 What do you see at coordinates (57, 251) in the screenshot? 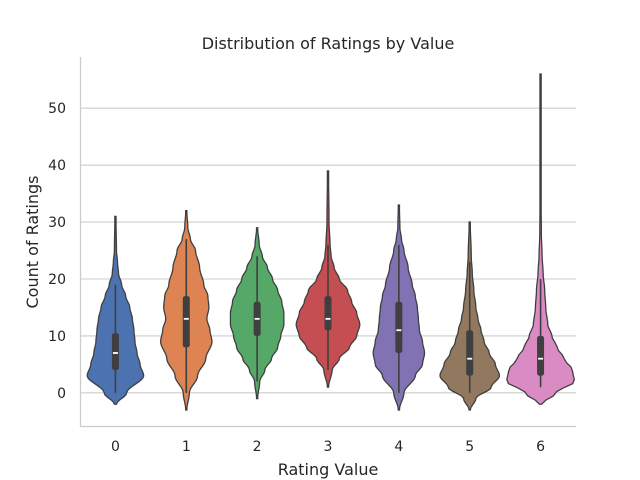
I see `y-tick-labels: 0 10 20 30 40 50` at bounding box center [57, 251].